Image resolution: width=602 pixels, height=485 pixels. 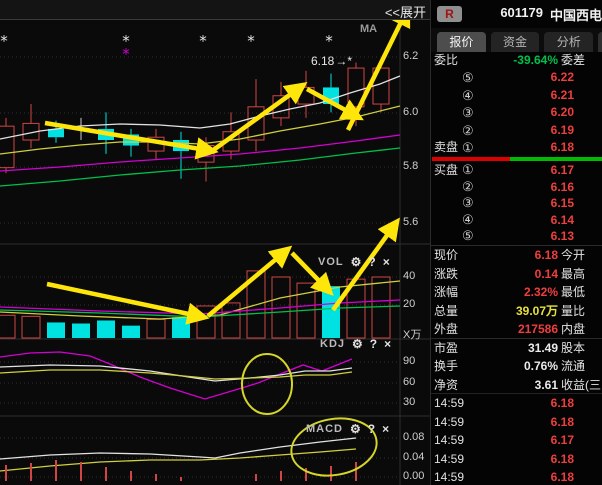 I want to click on bid-price: 6.15, so click(x=562, y=203).